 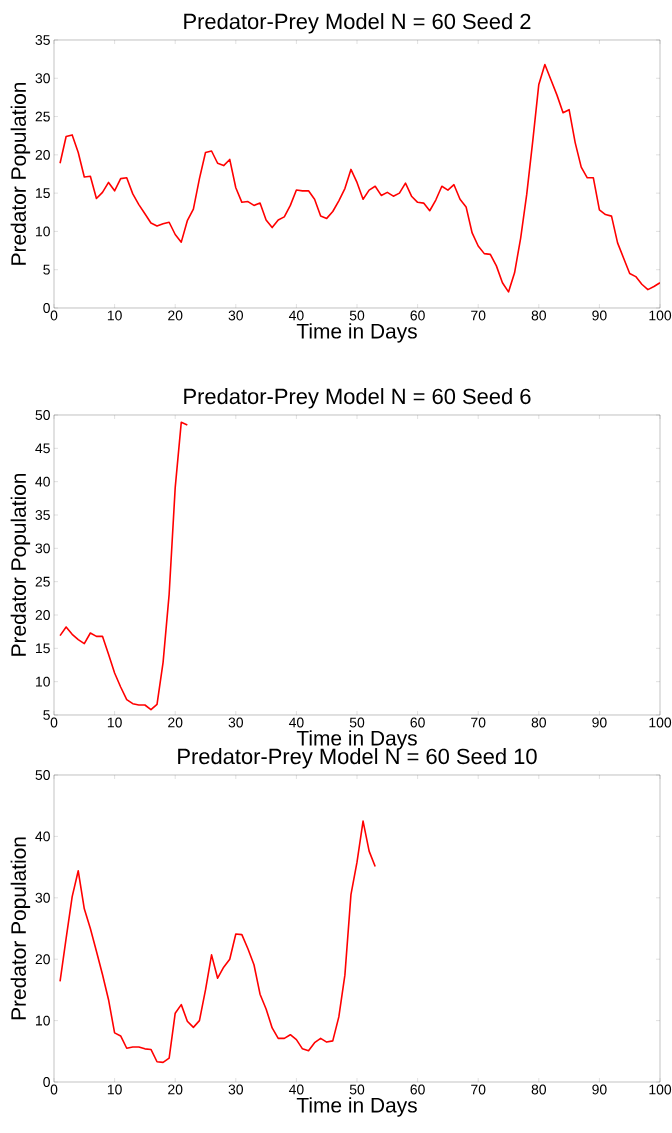 What do you see at coordinates (42, 448) in the screenshot?
I see `y-tick-label: 45` at bounding box center [42, 448].